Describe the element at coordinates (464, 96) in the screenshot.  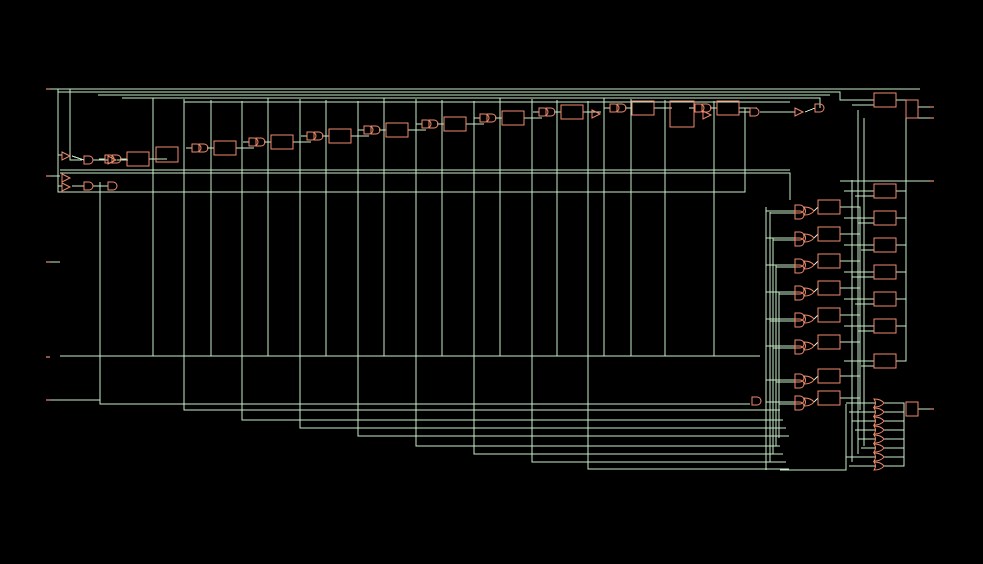
I see `top-bus` at that location.